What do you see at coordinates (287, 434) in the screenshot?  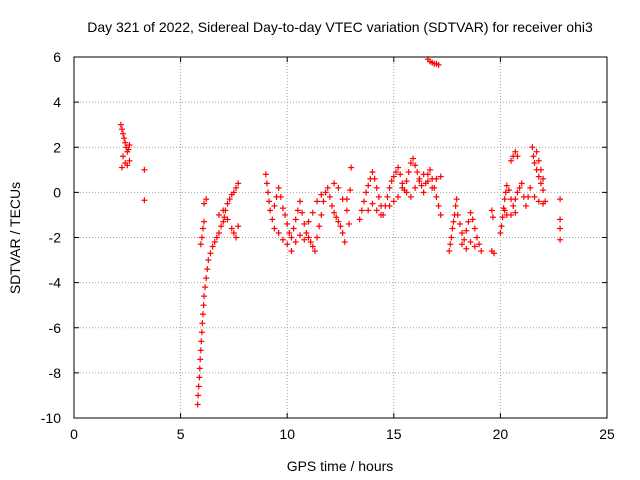 I see `x-tick-label: 10` at bounding box center [287, 434].